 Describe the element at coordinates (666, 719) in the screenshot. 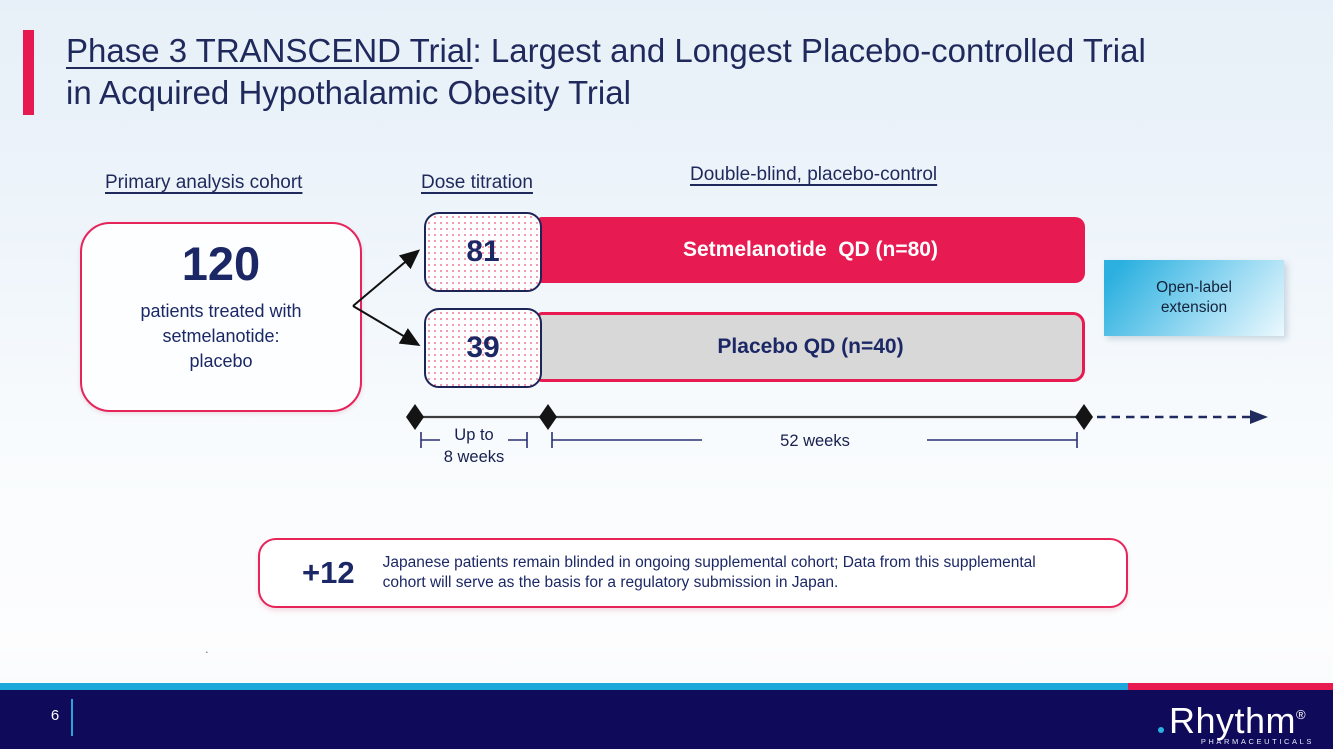

I see `footer-bar` at that location.